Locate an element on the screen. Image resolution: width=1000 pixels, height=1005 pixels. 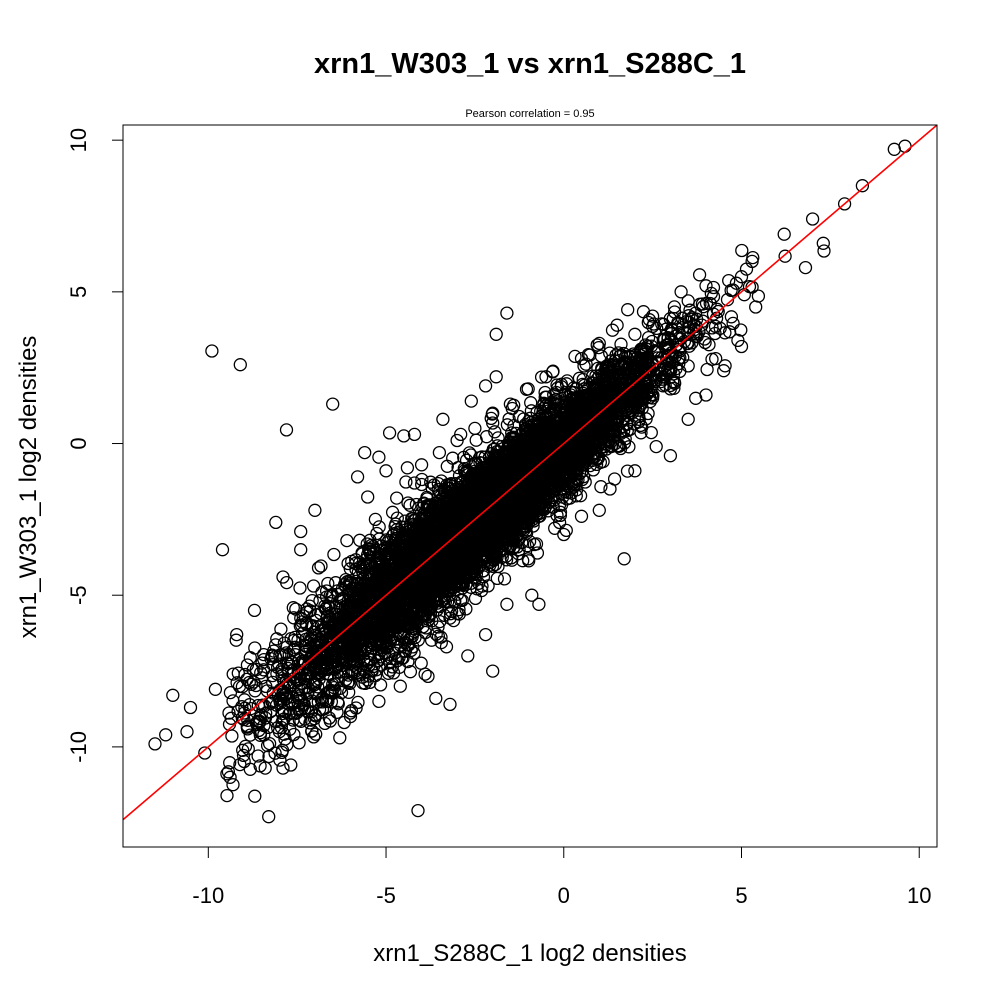
chart-title: xrn1_W303_1 vs xrn1_S288C_1 is located at coordinates (530, 64).